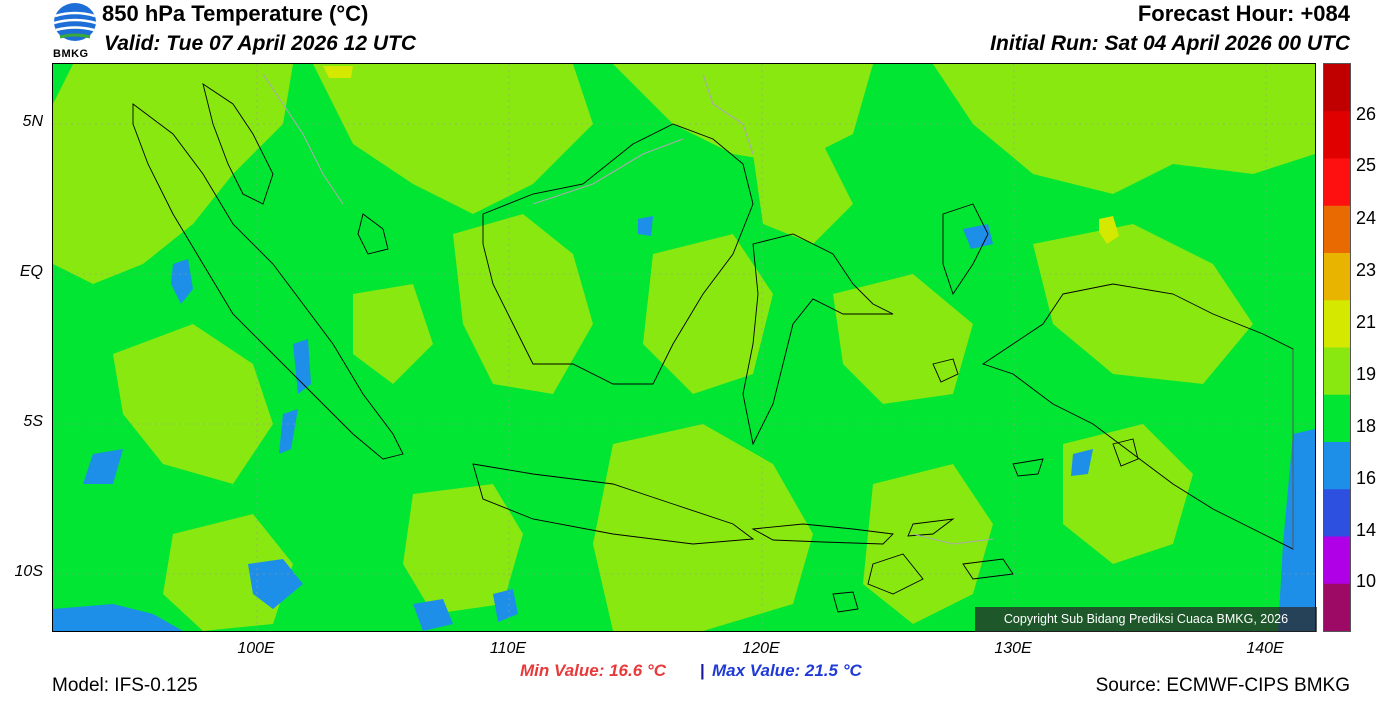  Describe the element at coordinates (1222, 685) in the screenshot. I see `source-label: Source: ECMWF-CIPS BMKG` at that location.